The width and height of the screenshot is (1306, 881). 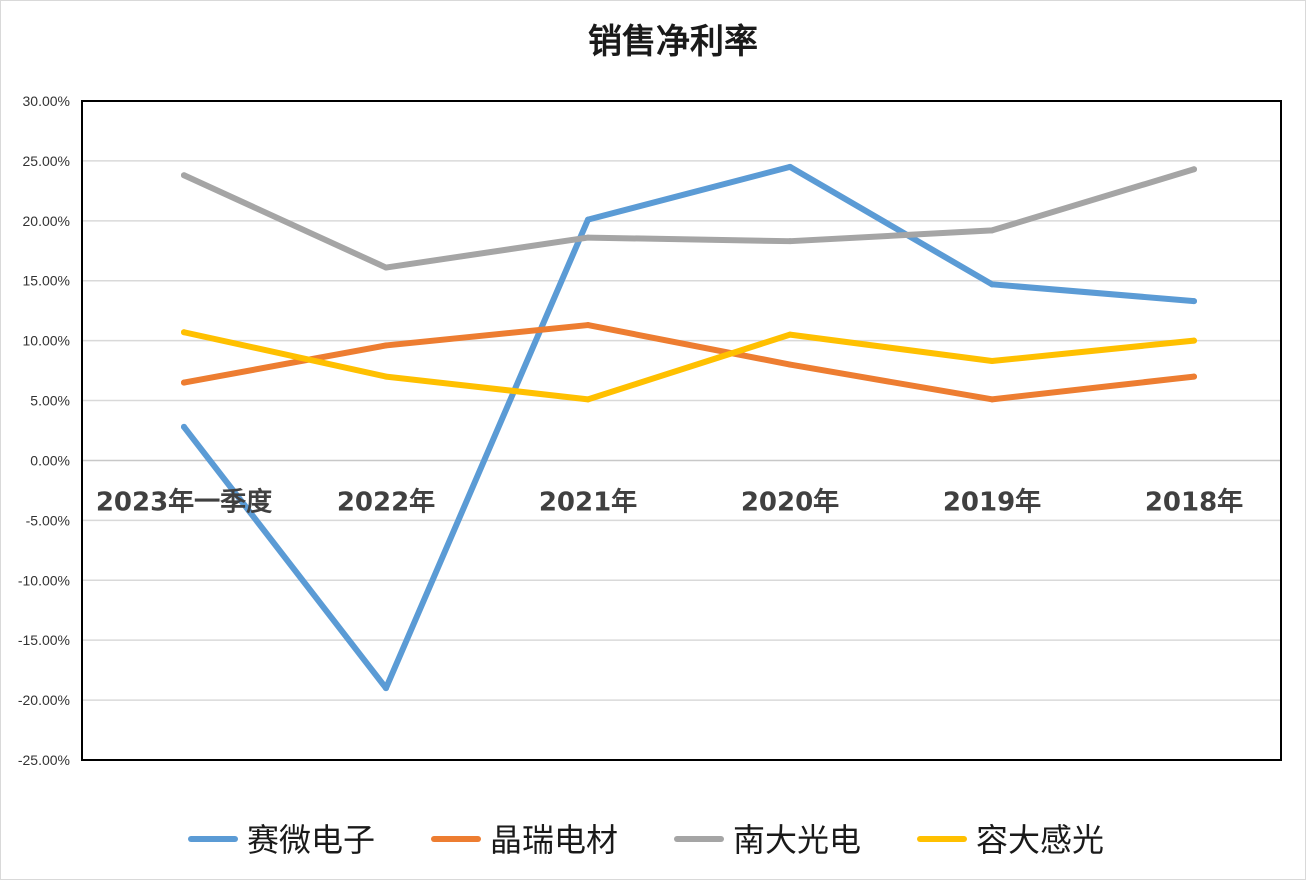 I want to click on y-tick-label: -10.00%, so click(x=44, y=580).